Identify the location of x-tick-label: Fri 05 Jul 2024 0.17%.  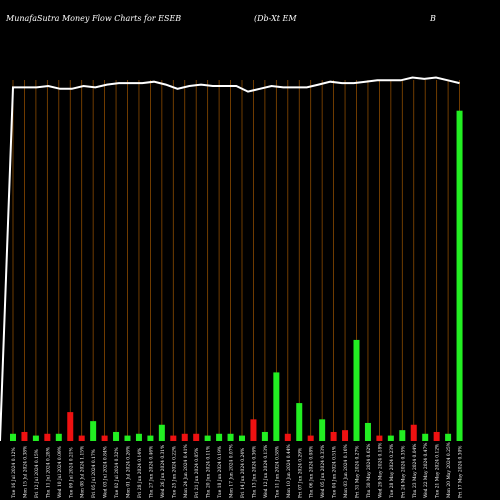
(94, 473).